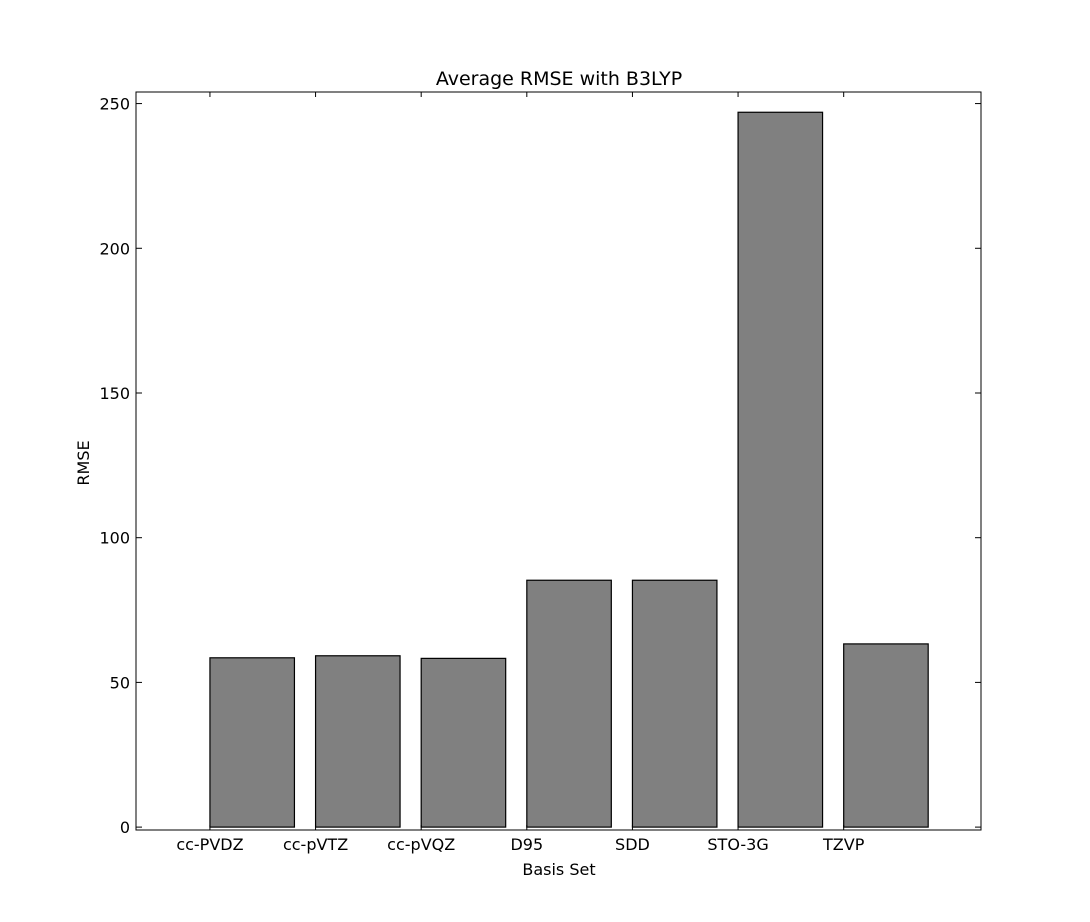 This screenshot has height=922, width=1090. What do you see at coordinates (559, 79) in the screenshot?
I see `chart-title: Average RMSE with B3LYP` at bounding box center [559, 79].